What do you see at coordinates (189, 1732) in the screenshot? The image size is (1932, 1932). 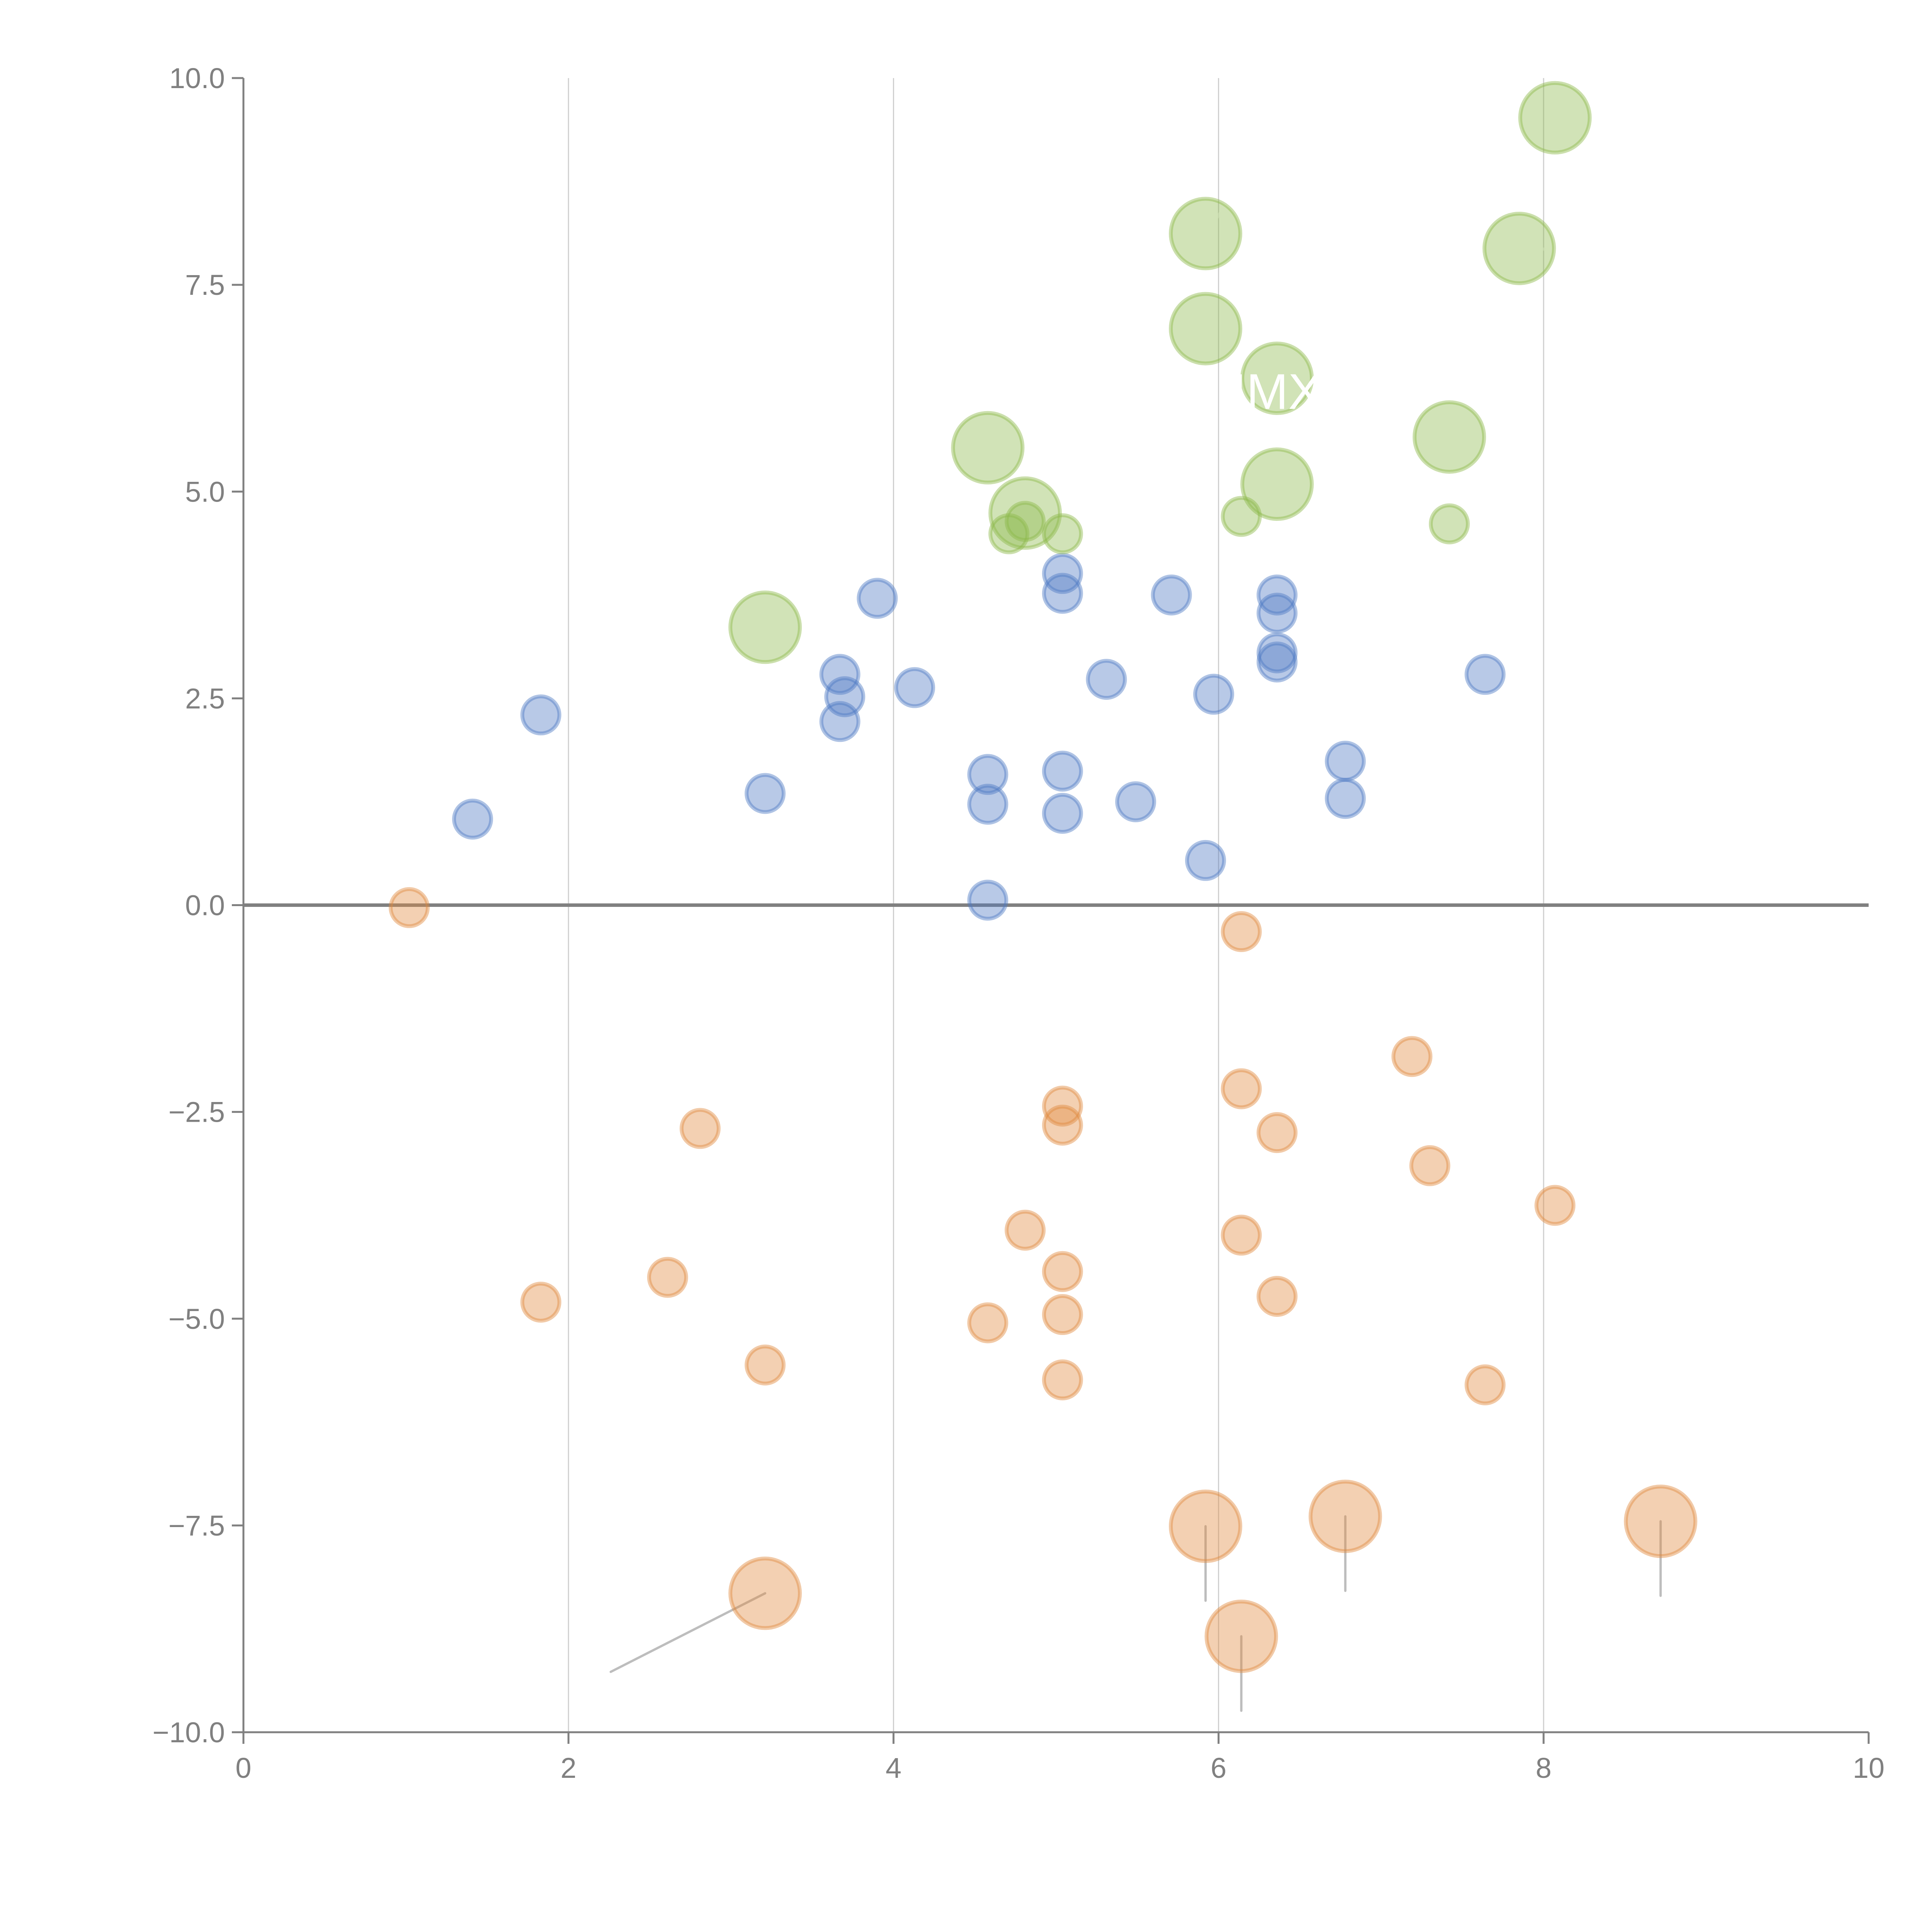 I see `y-tick-label: −10.0` at bounding box center [189, 1732].